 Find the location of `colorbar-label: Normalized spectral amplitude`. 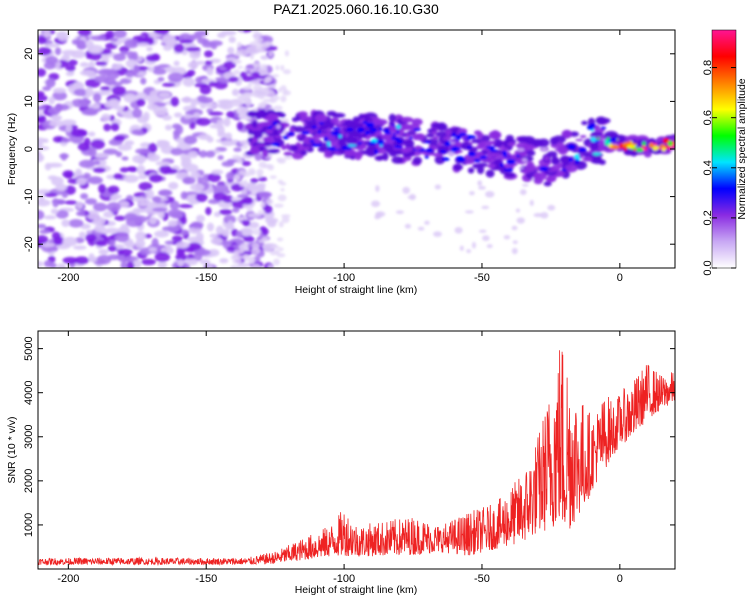

colorbar-label: Normalized spectral amplitude is located at coordinates (742, 148).